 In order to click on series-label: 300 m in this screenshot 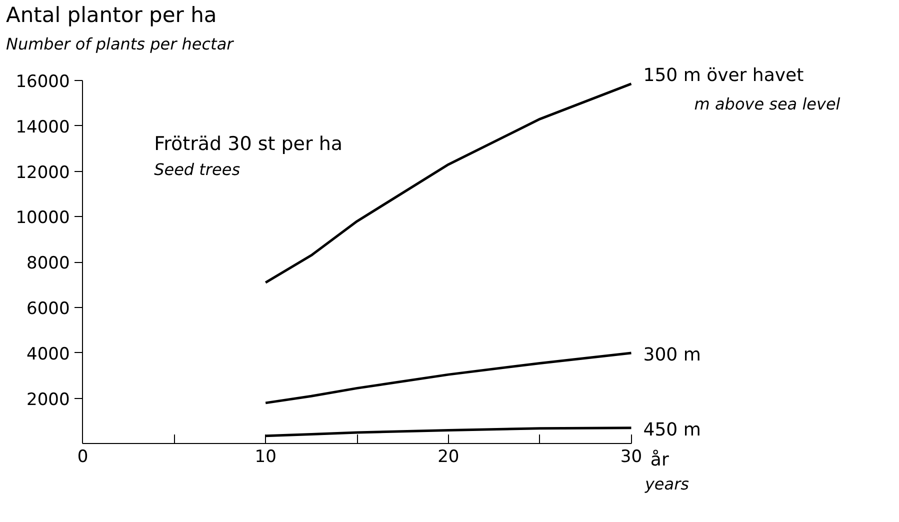, I will do `click(672, 355)`.